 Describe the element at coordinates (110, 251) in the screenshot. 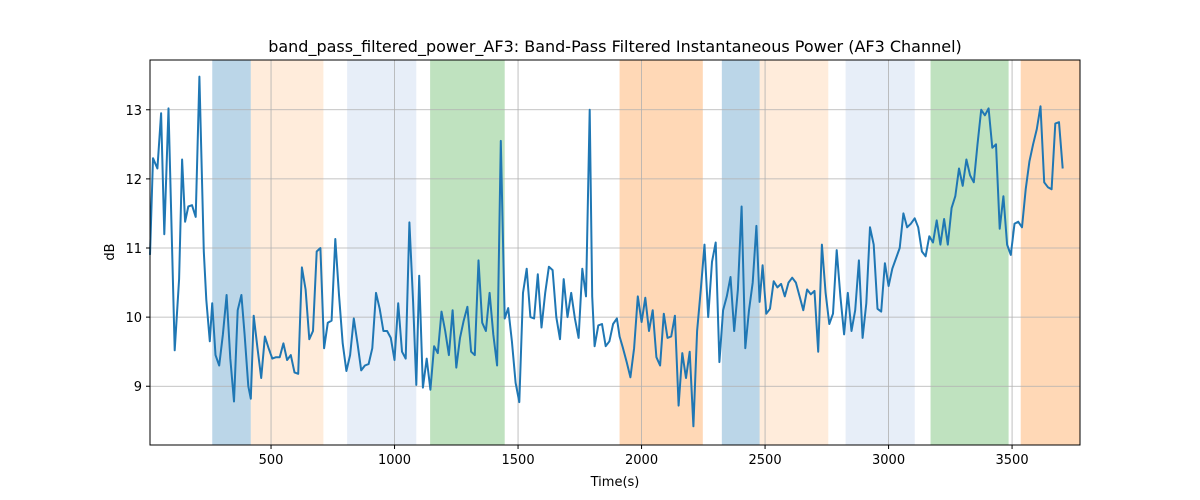

I see `y-axis-label: dB` at that location.